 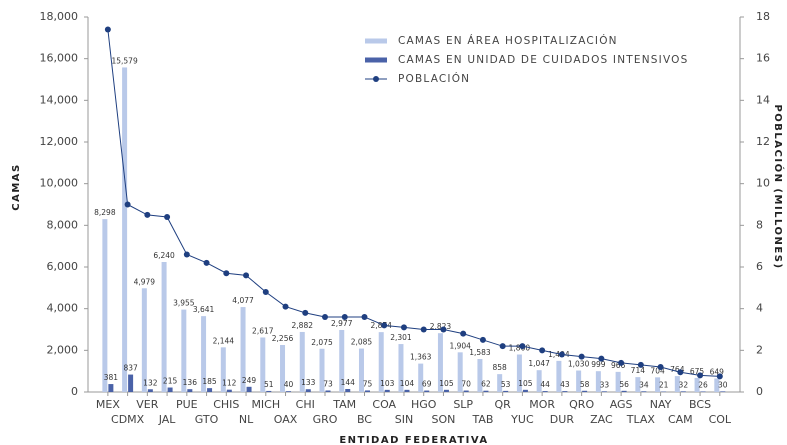 What do you see at coordinates (539, 363) in the screenshot?
I see `data-label: 1,047` at bounding box center [539, 363].